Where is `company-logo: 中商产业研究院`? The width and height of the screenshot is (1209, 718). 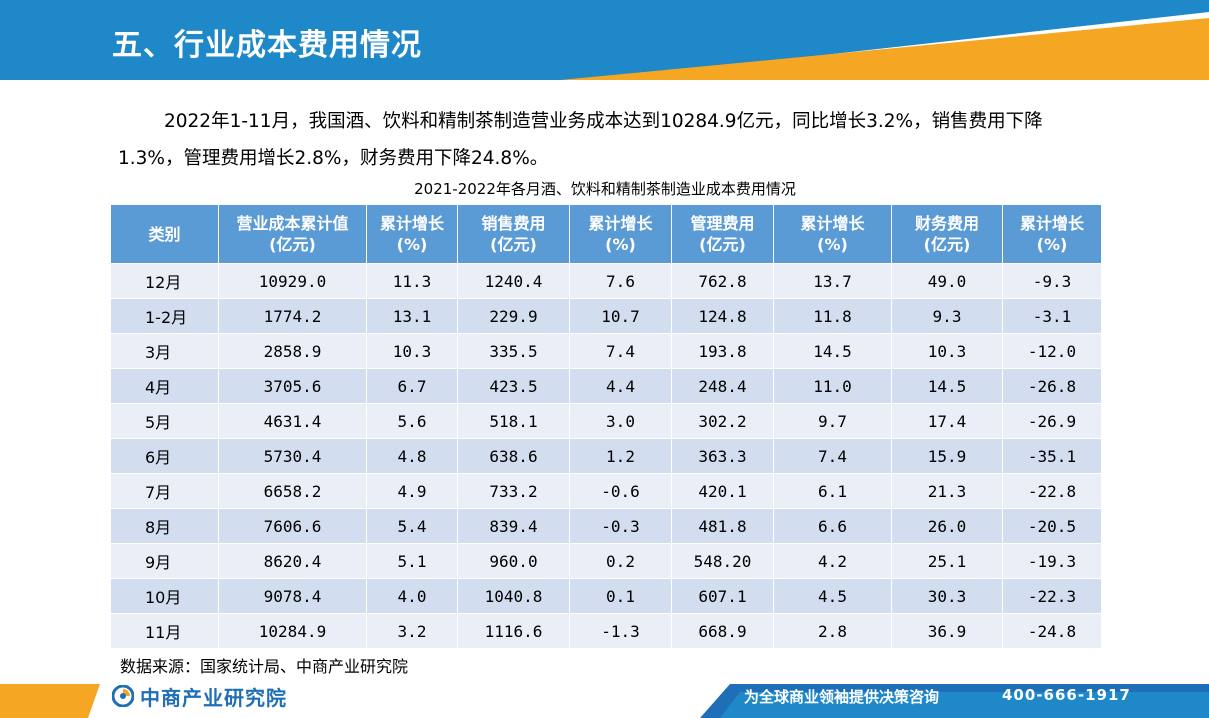
company-logo: 中商产业研究院 is located at coordinates (199, 697).